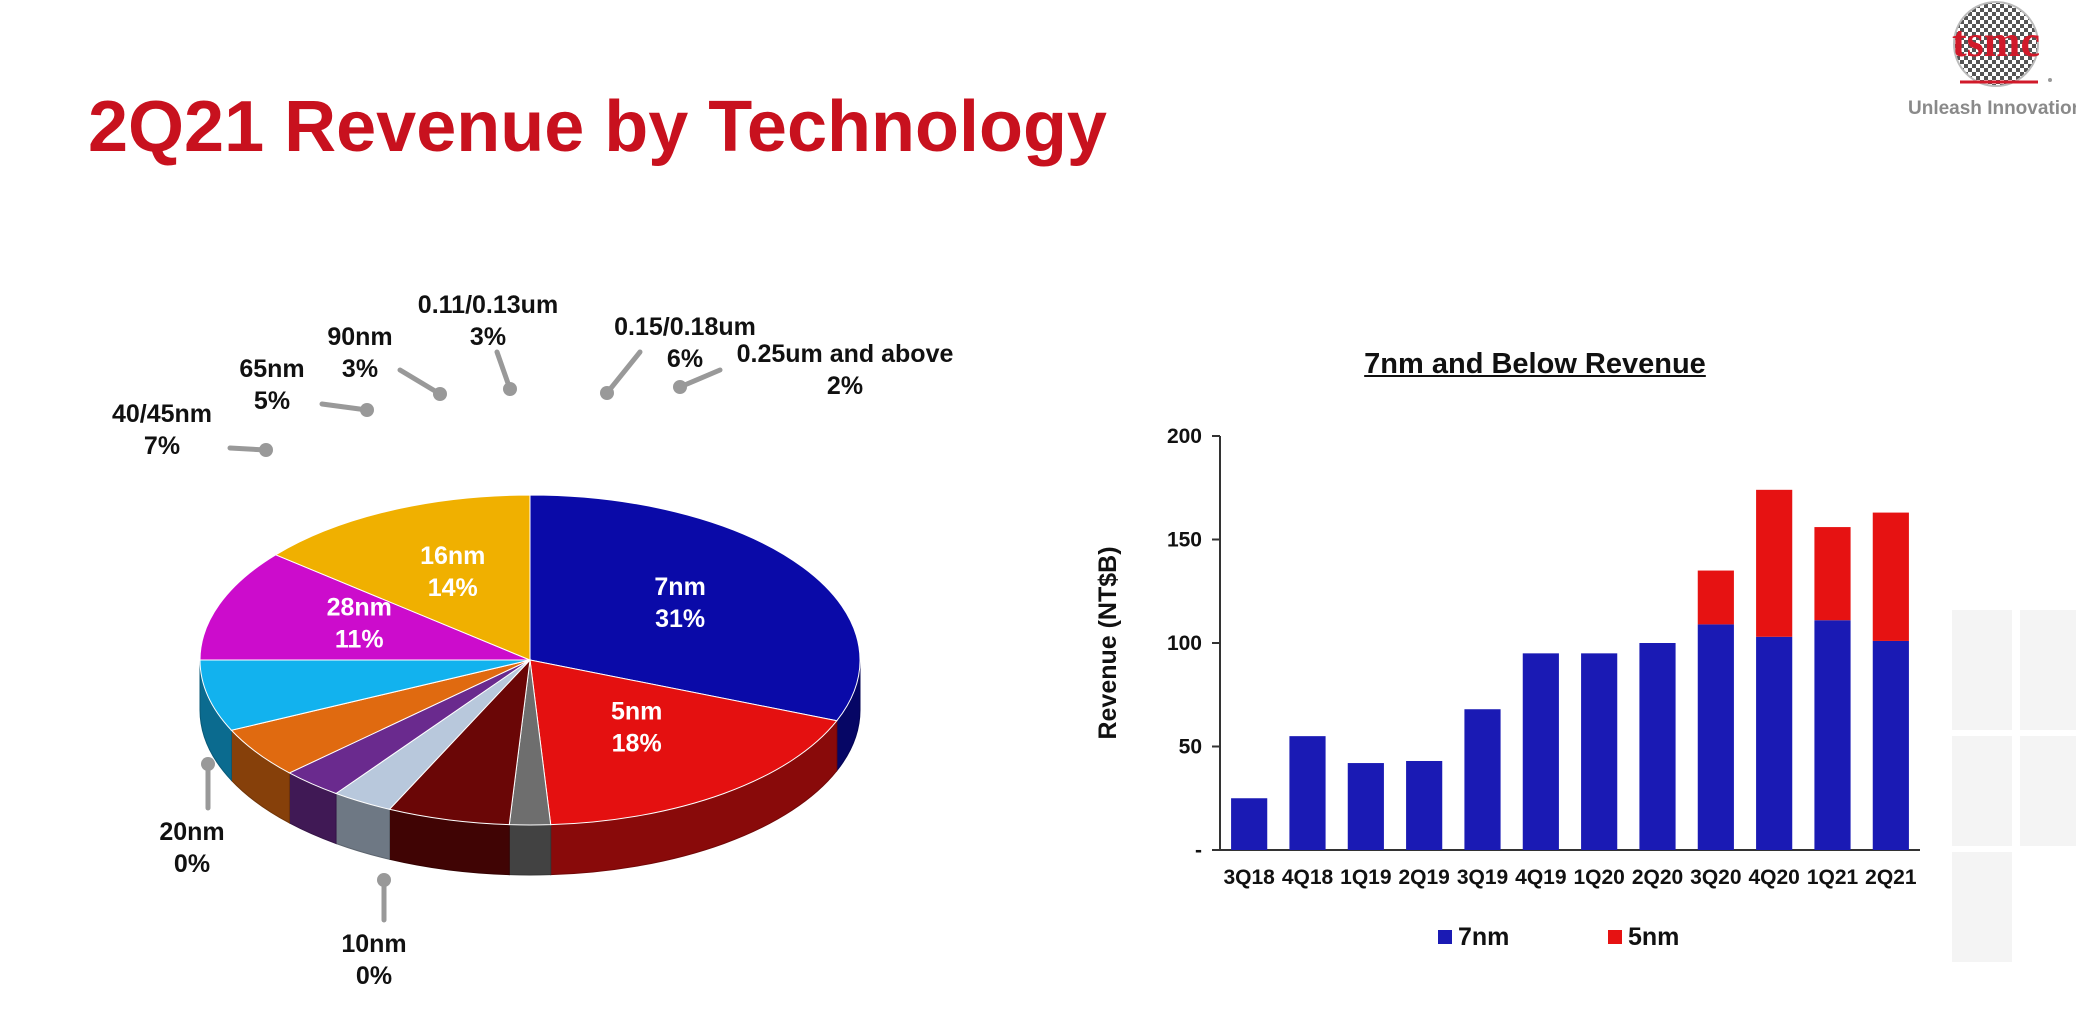  What do you see at coordinates (700, 378) in the screenshot?
I see `pie-leader-line-0-25um-and-above` at bounding box center [700, 378].